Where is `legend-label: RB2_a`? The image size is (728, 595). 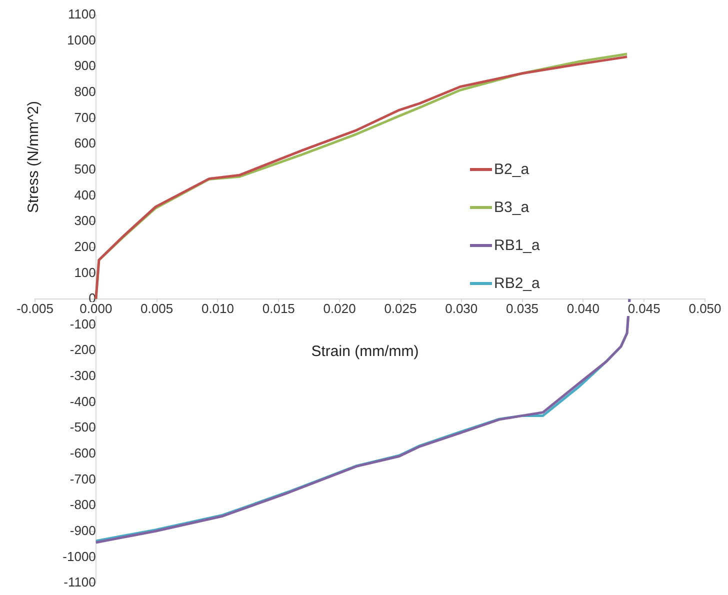
legend-label: RB2_a is located at coordinates (517, 283).